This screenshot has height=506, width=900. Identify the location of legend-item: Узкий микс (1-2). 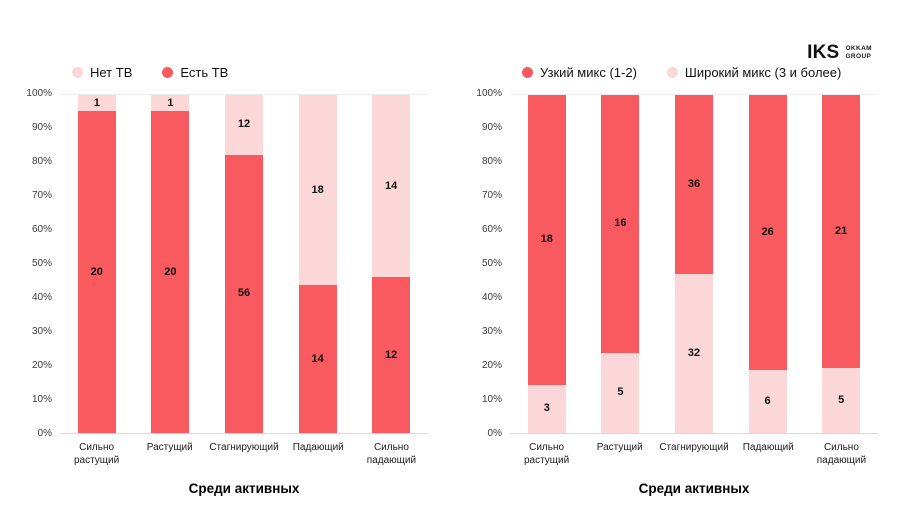
(579, 72).